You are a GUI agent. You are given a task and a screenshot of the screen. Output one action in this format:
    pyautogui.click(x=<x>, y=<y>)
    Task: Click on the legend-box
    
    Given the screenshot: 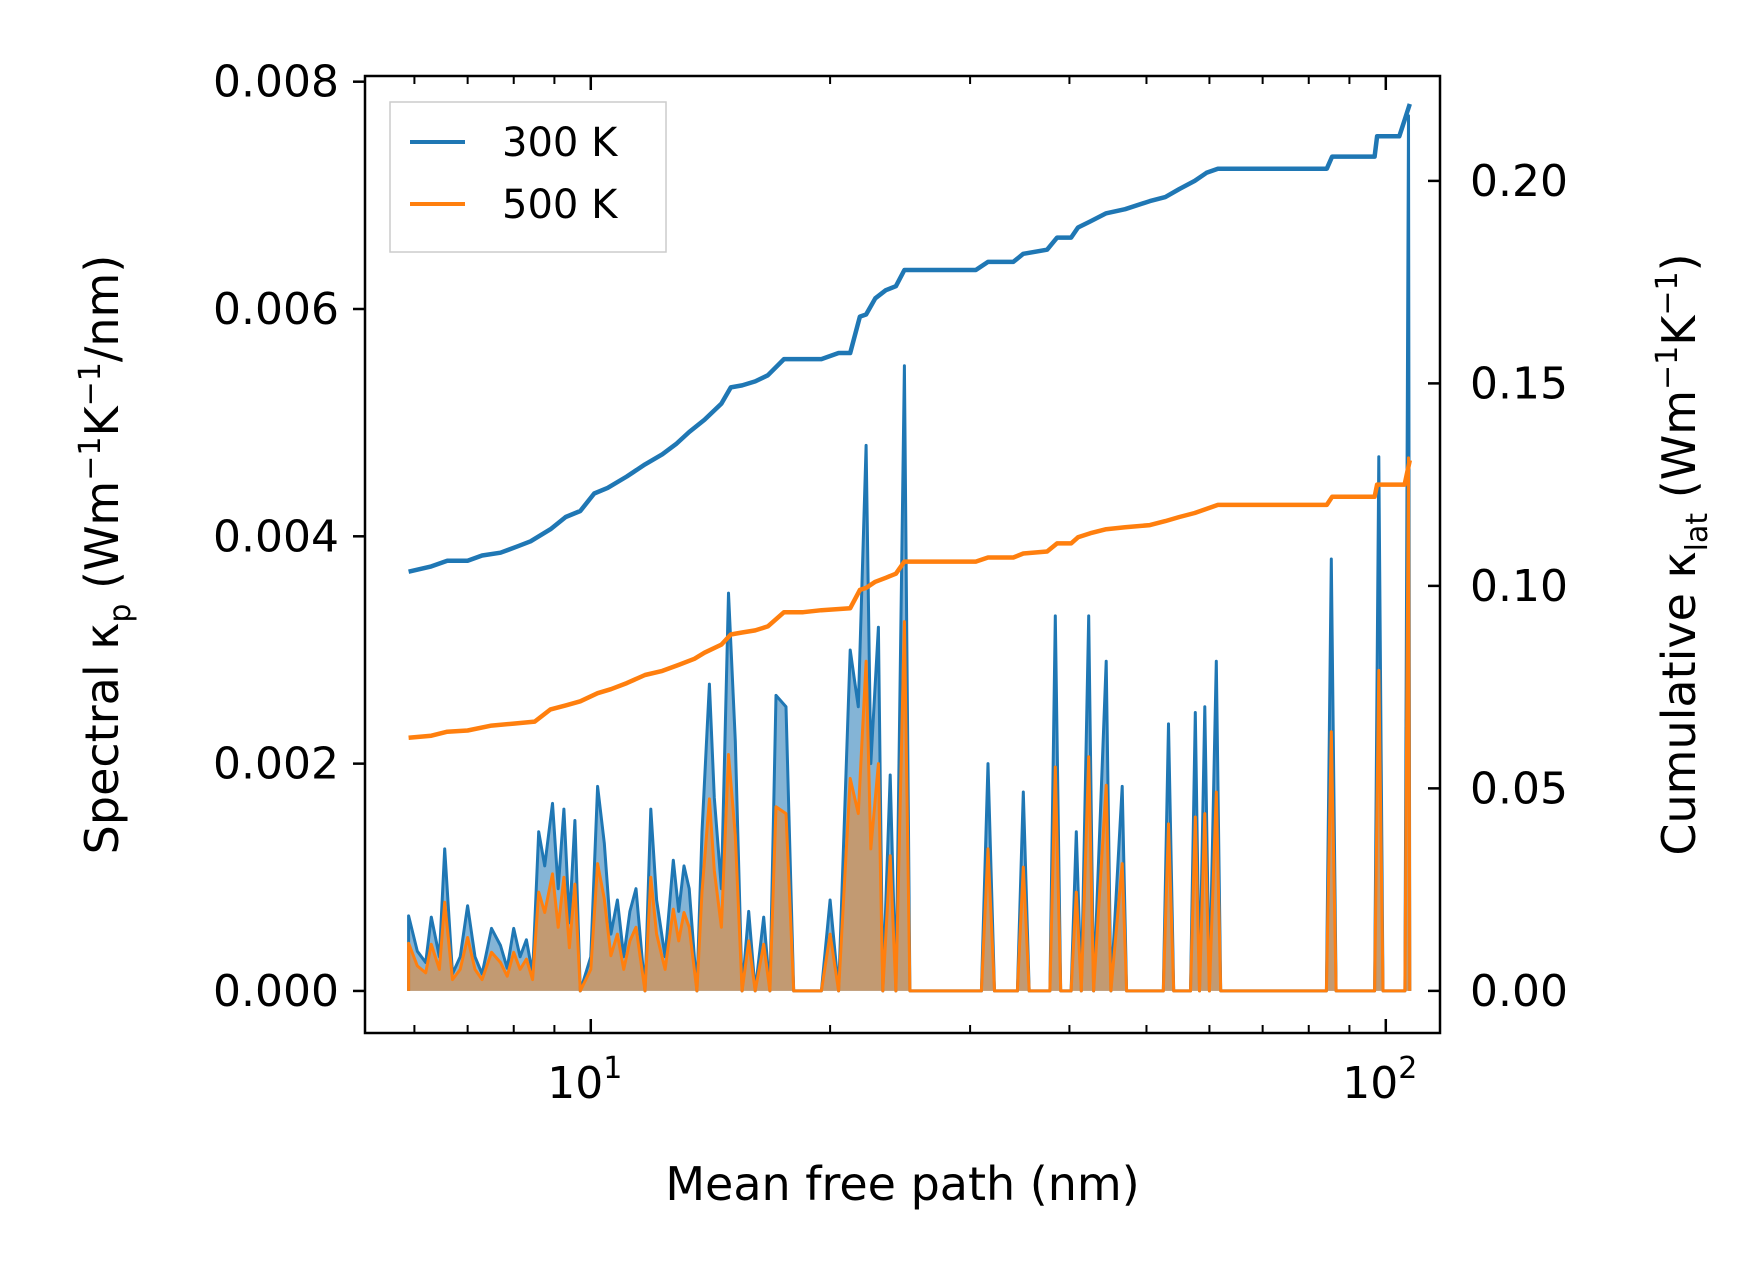 What is the action you would take?
    pyautogui.click(x=528, y=177)
    